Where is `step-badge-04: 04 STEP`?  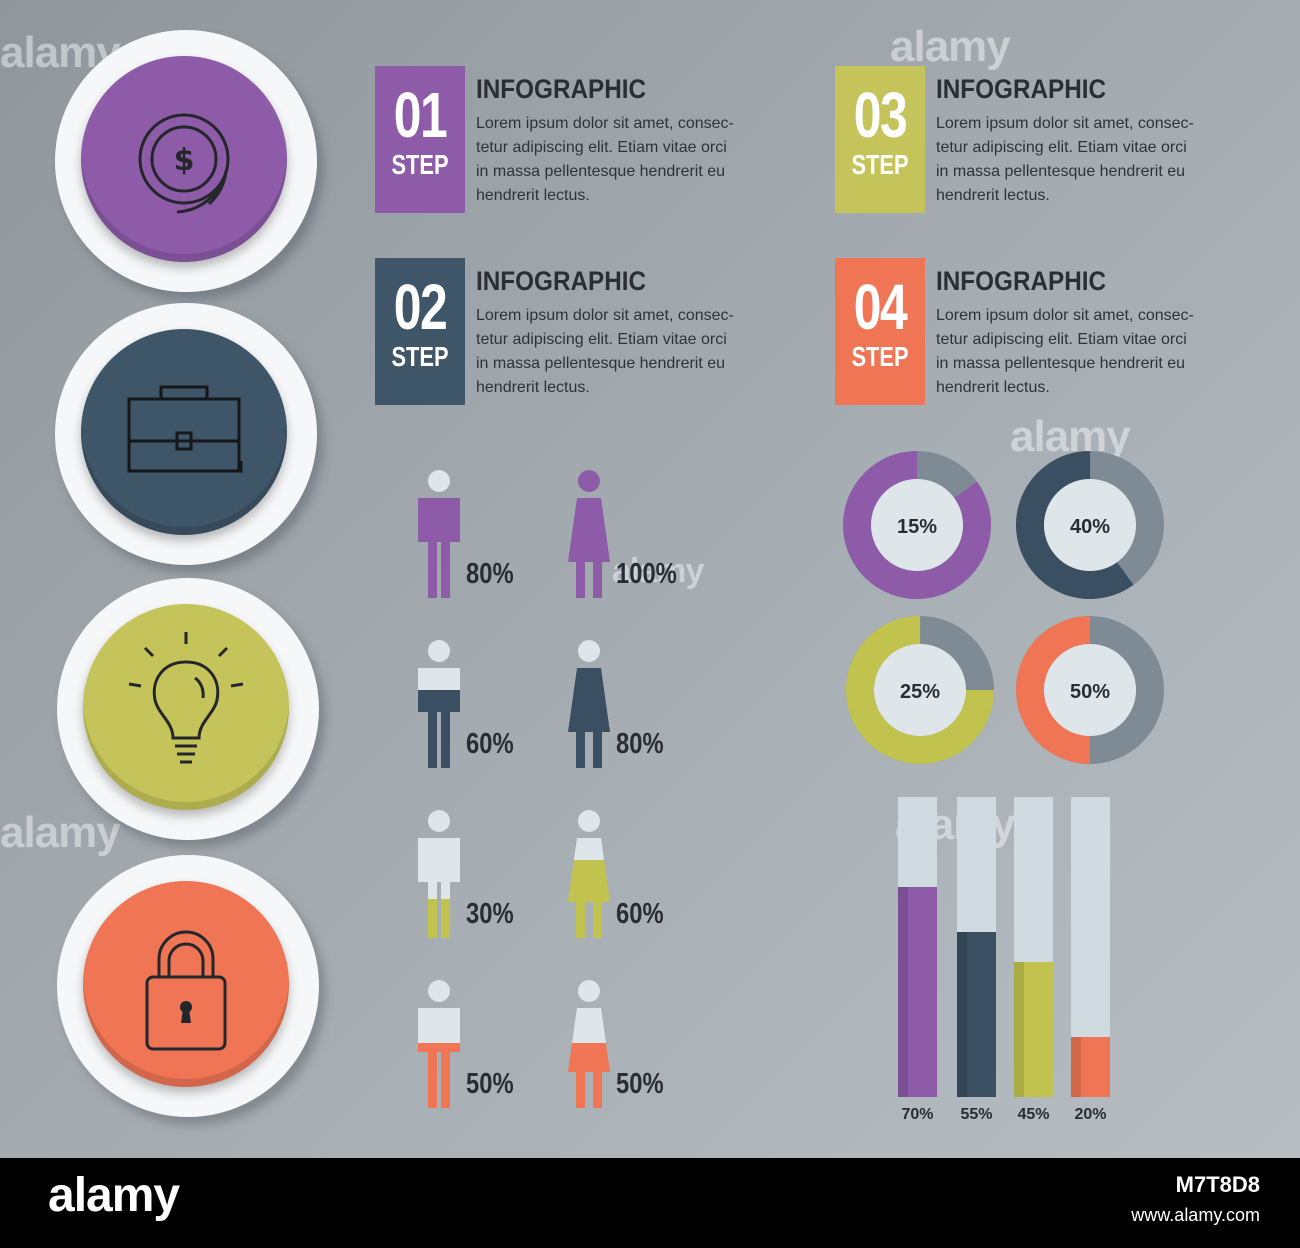
step-badge-04: 04 STEP is located at coordinates (880, 331).